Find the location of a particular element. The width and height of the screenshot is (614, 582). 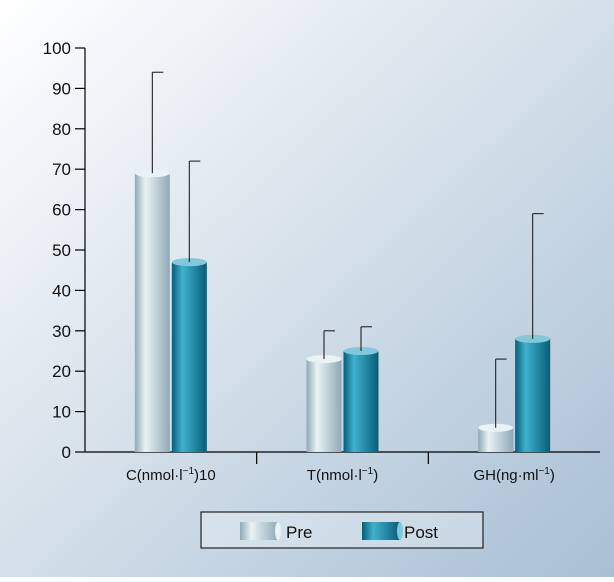

y-tick-label: 40 is located at coordinates (61, 290).